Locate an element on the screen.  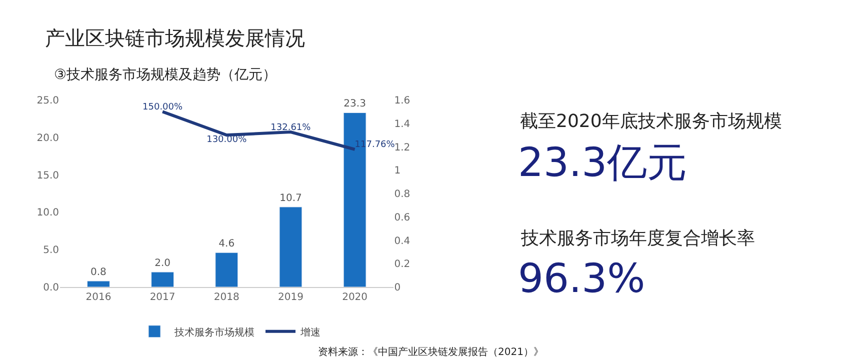
y2-tick-label: 0.6 is located at coordinates (402, 218).